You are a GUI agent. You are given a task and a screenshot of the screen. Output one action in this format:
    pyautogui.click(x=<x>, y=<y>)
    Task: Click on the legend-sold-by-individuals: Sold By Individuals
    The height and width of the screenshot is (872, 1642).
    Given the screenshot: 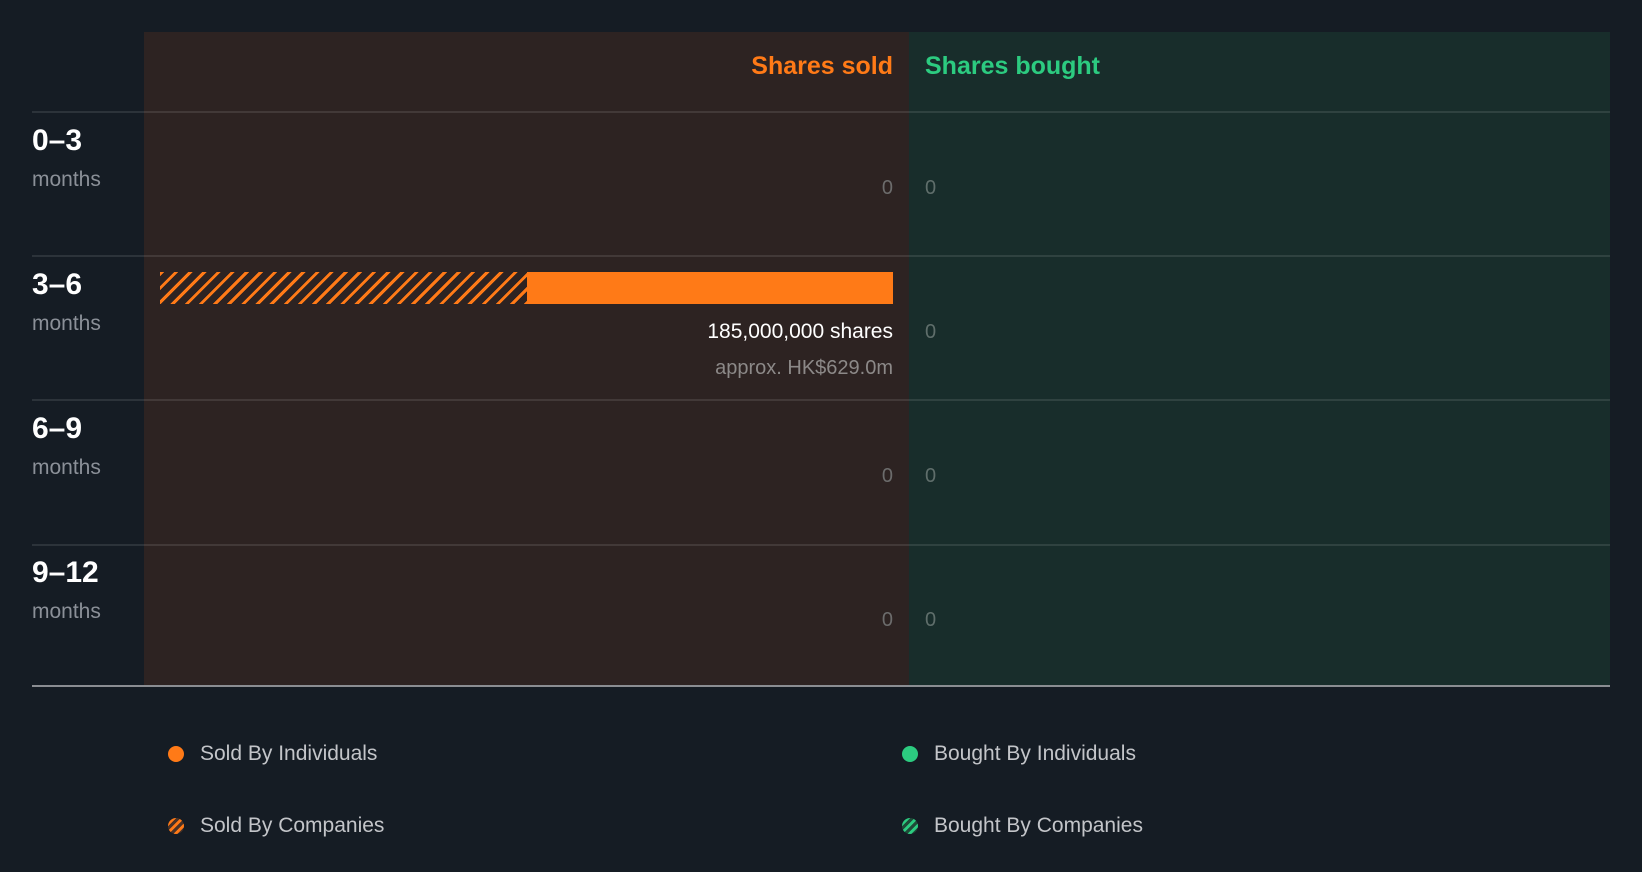 What is the action you would take?
    pyautogui.click(x=272, y=754)
    